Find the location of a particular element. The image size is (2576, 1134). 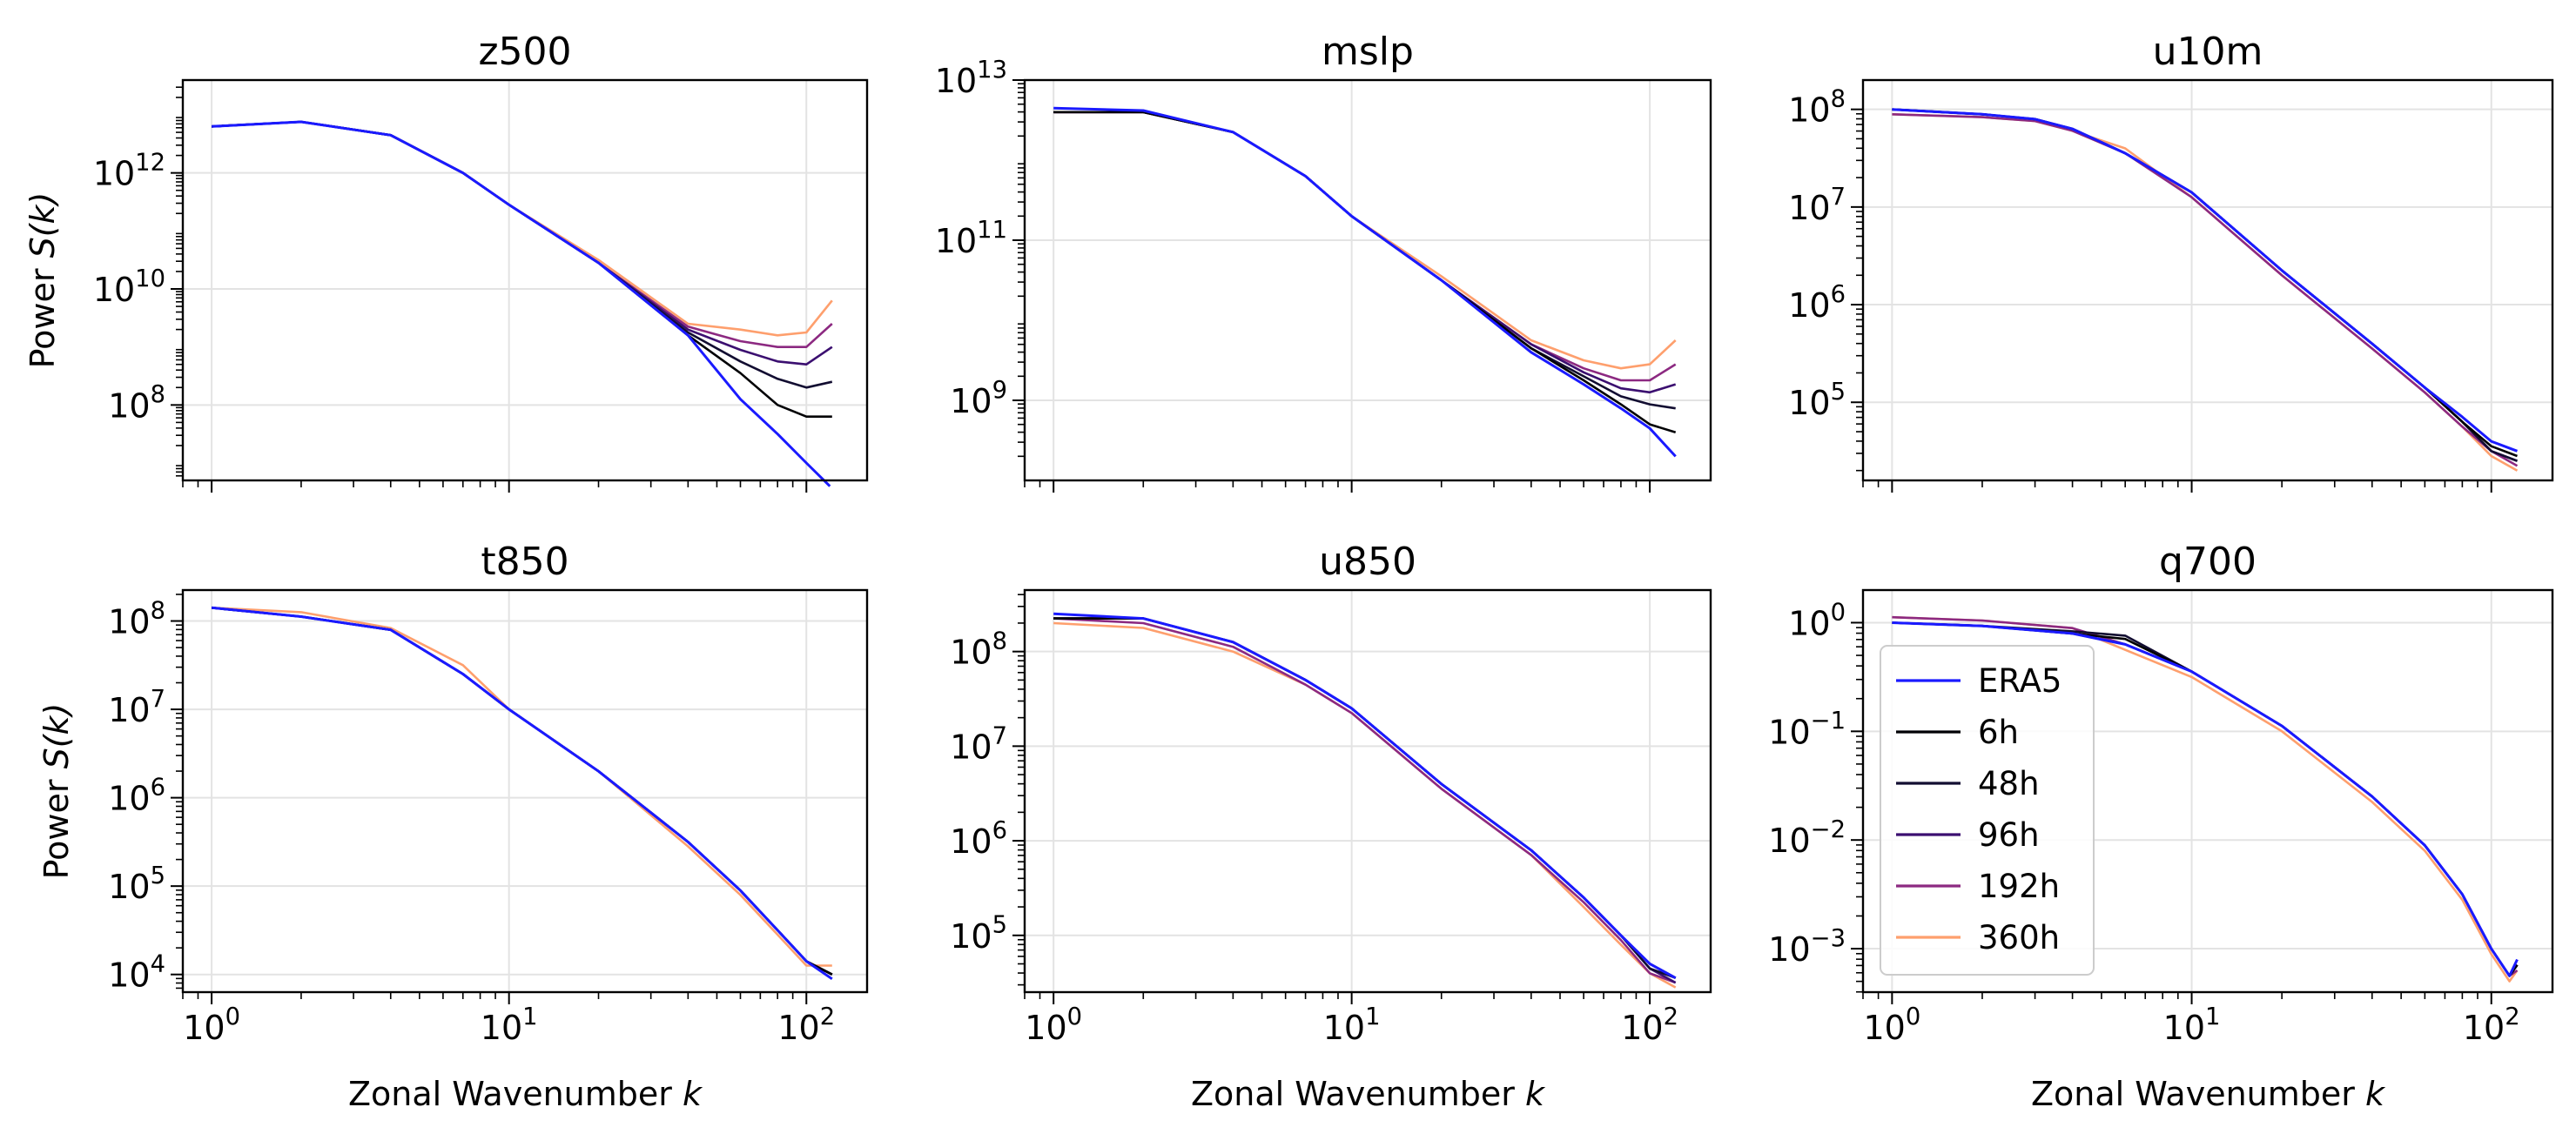

panel-title: u850 is located at coordinates (1367, 562).